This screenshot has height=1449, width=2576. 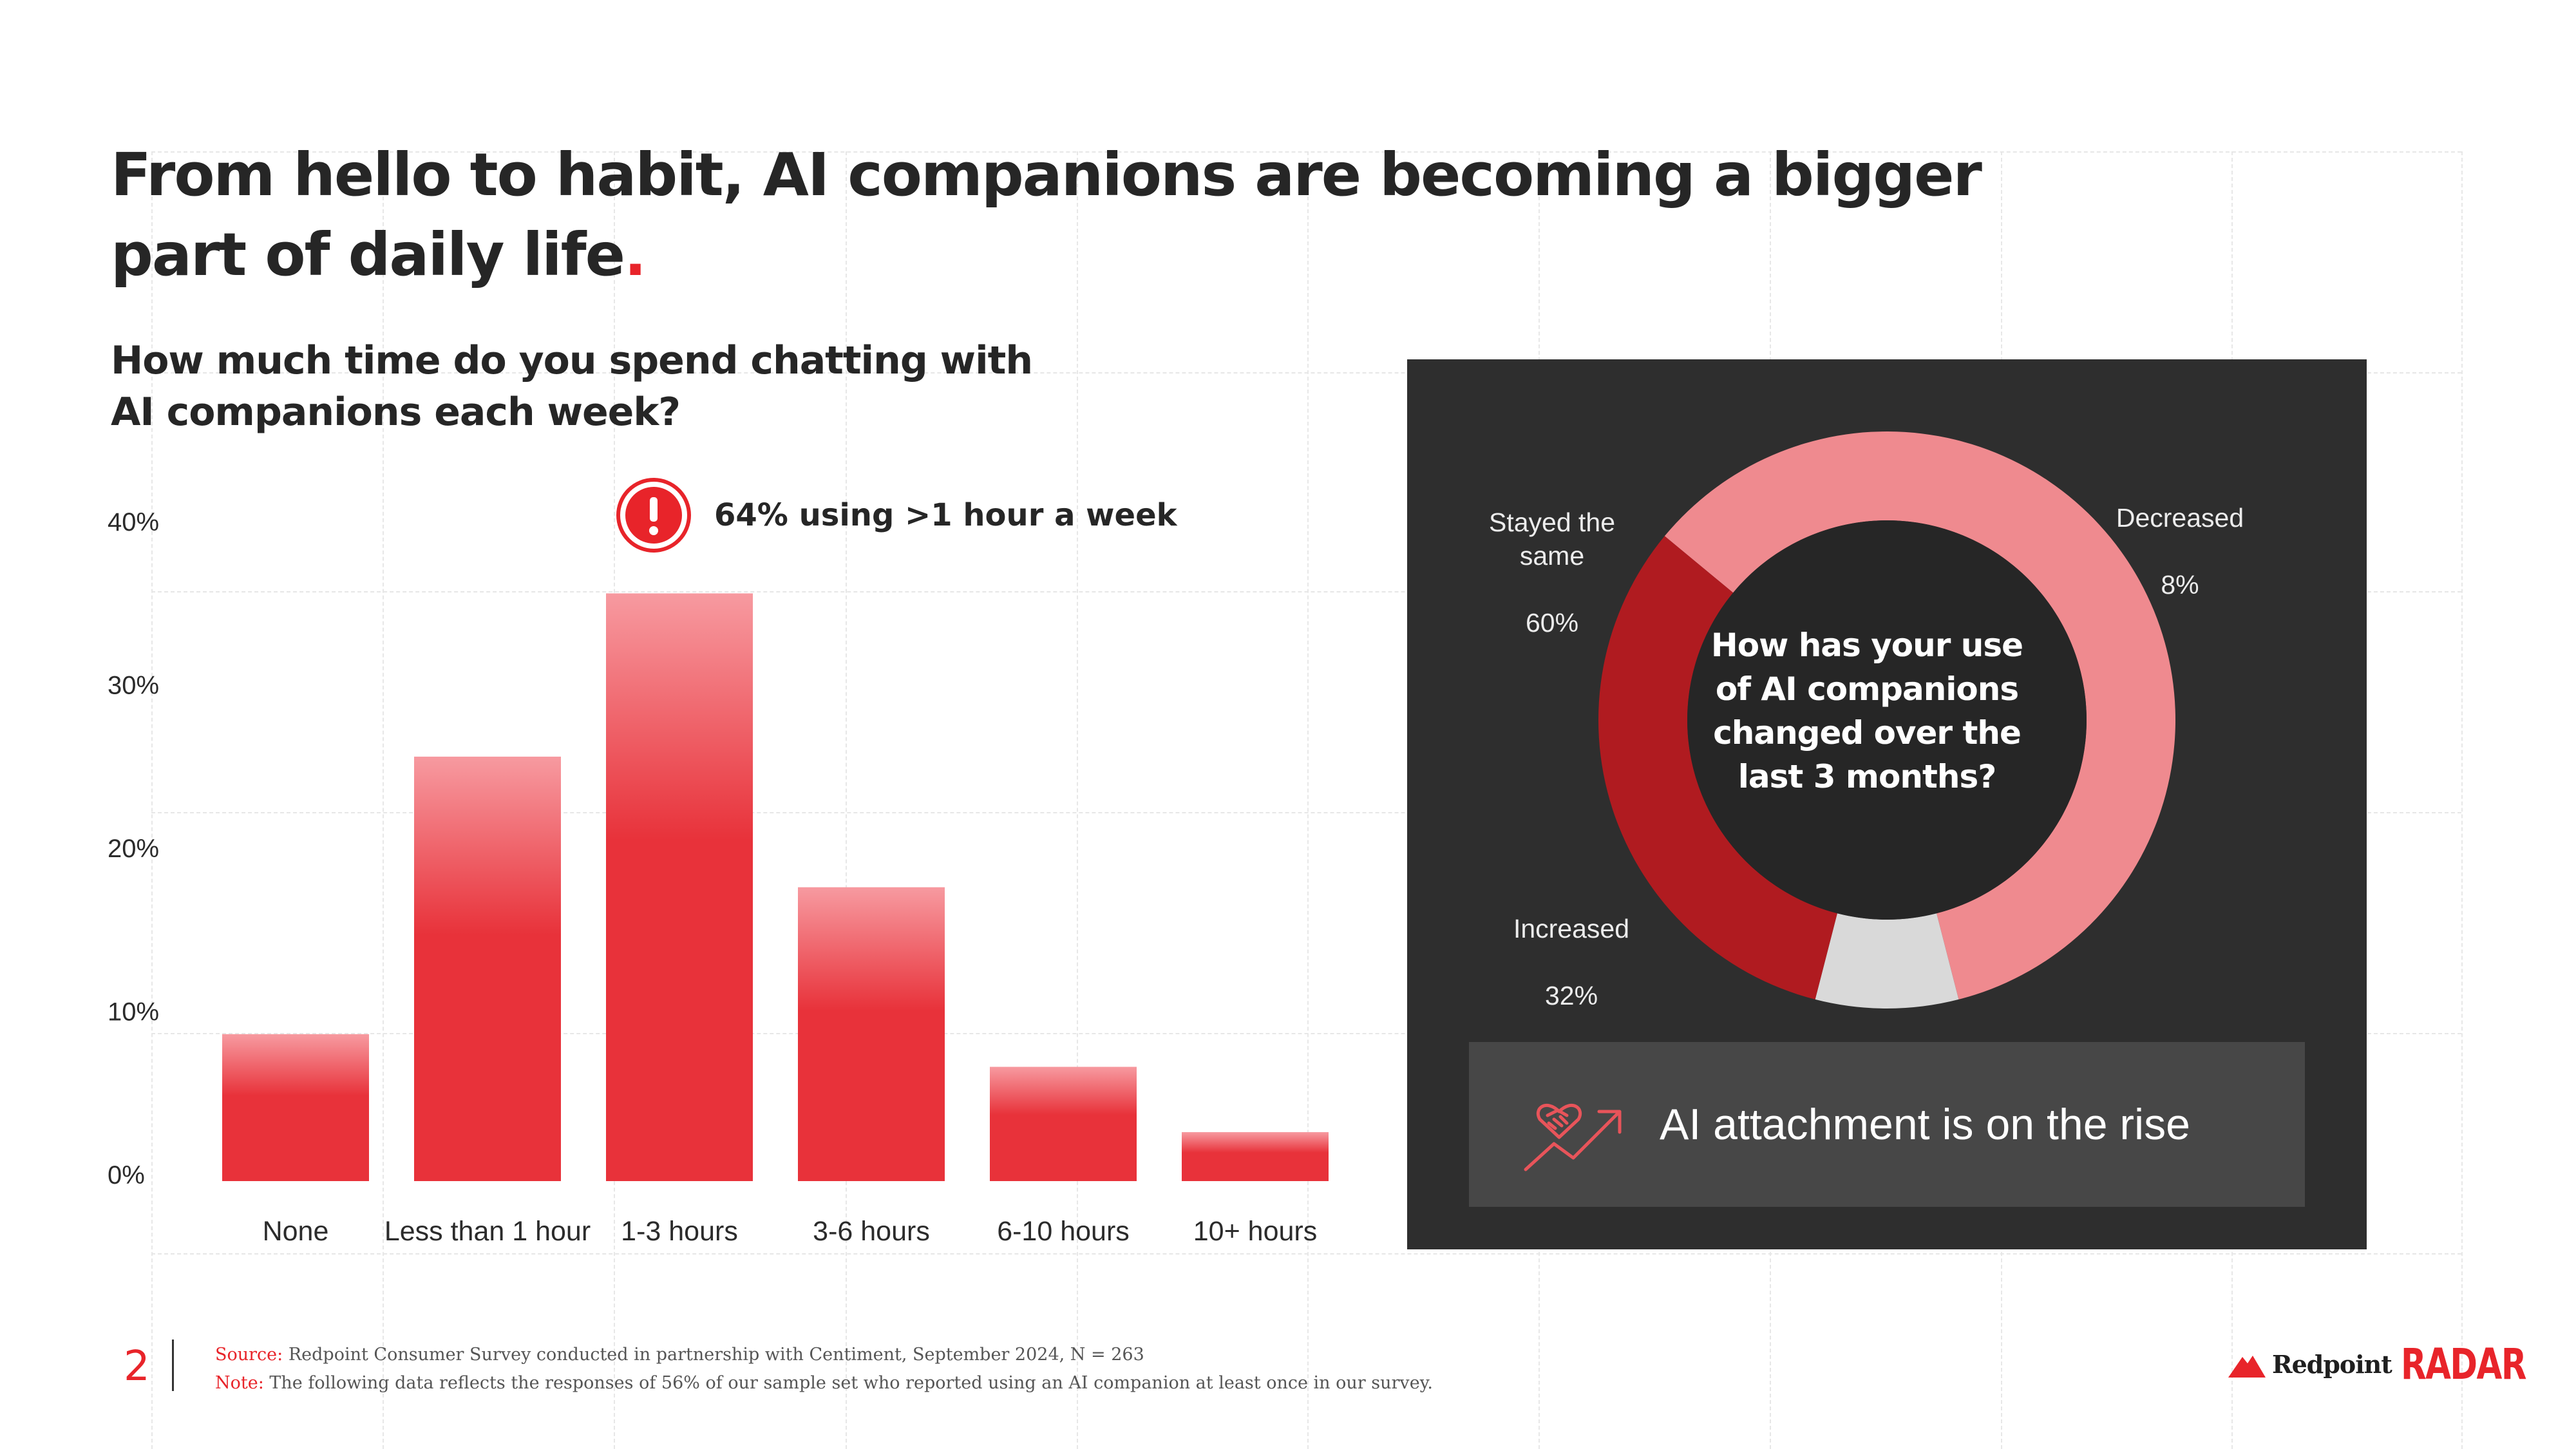 I want to click on slice-label: Increased, so click(x=1572, y=929).